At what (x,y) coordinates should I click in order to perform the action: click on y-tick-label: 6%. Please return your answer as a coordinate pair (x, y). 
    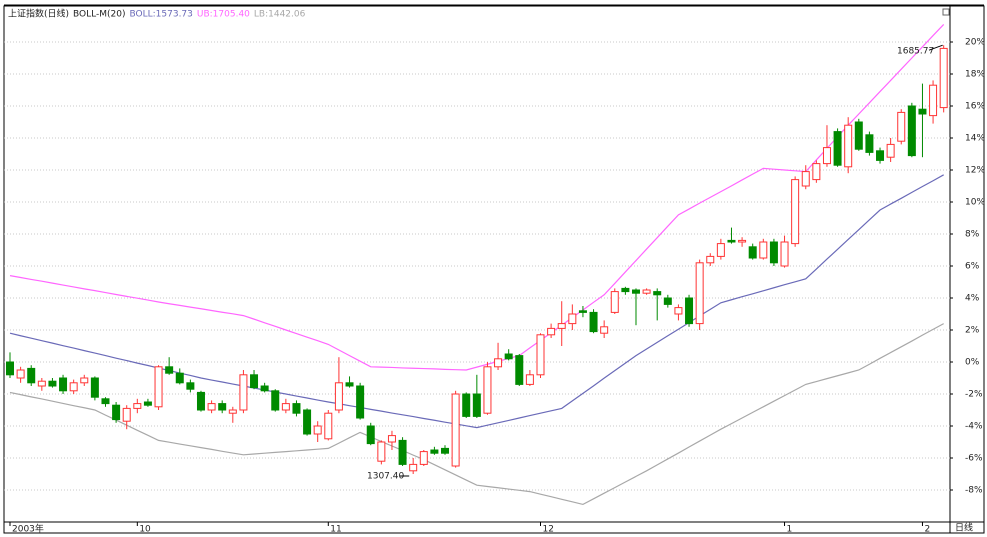
    Looking at the image, I should click on (972, 267).